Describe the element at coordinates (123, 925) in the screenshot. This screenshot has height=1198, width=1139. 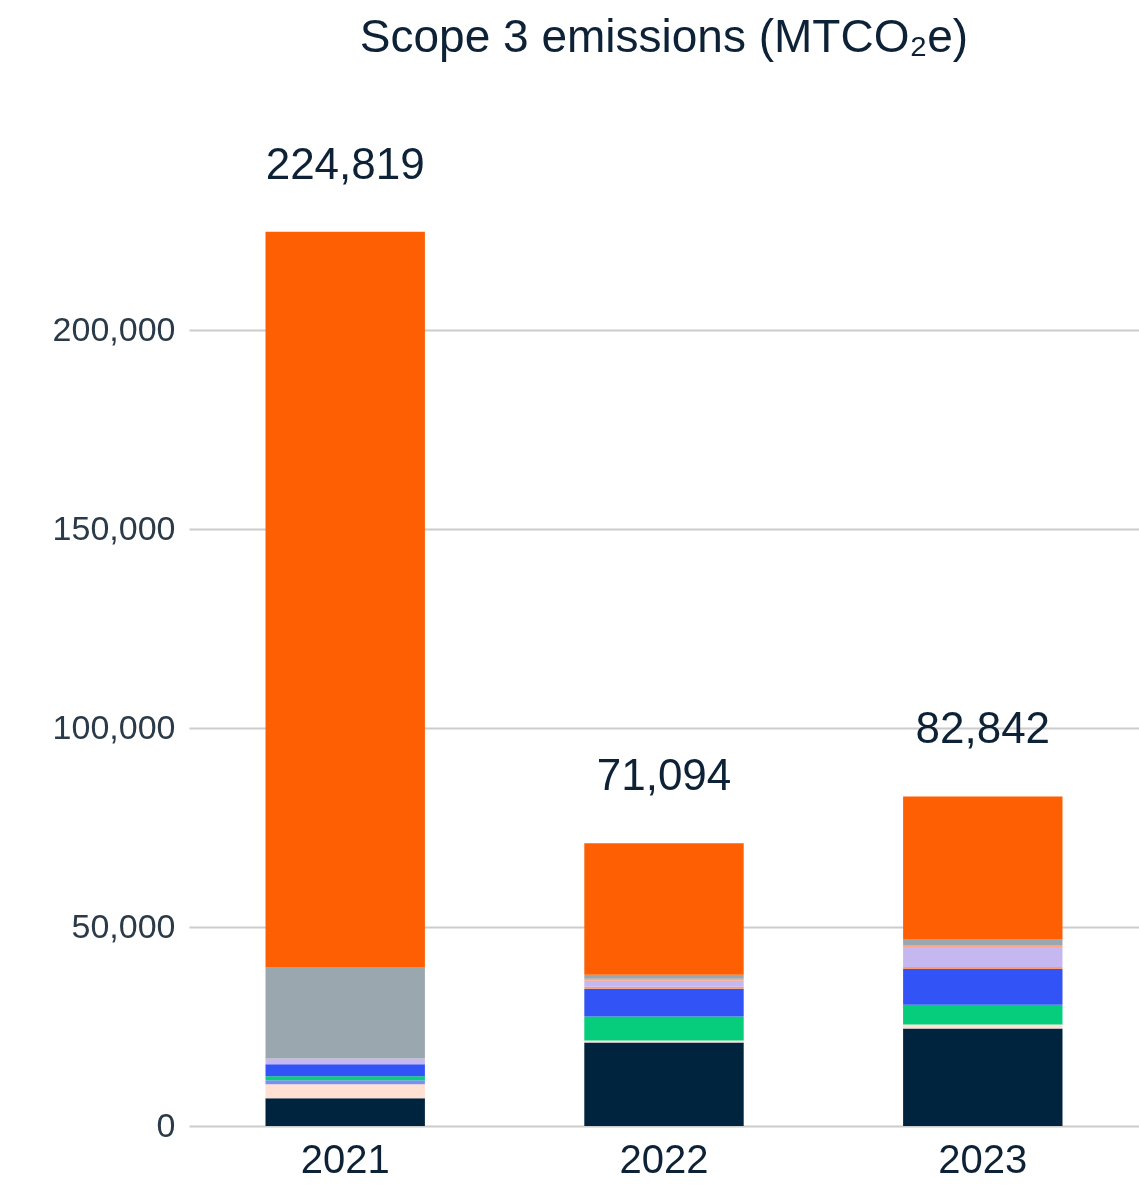
I see `y-tick-label: 50,000` at that location.